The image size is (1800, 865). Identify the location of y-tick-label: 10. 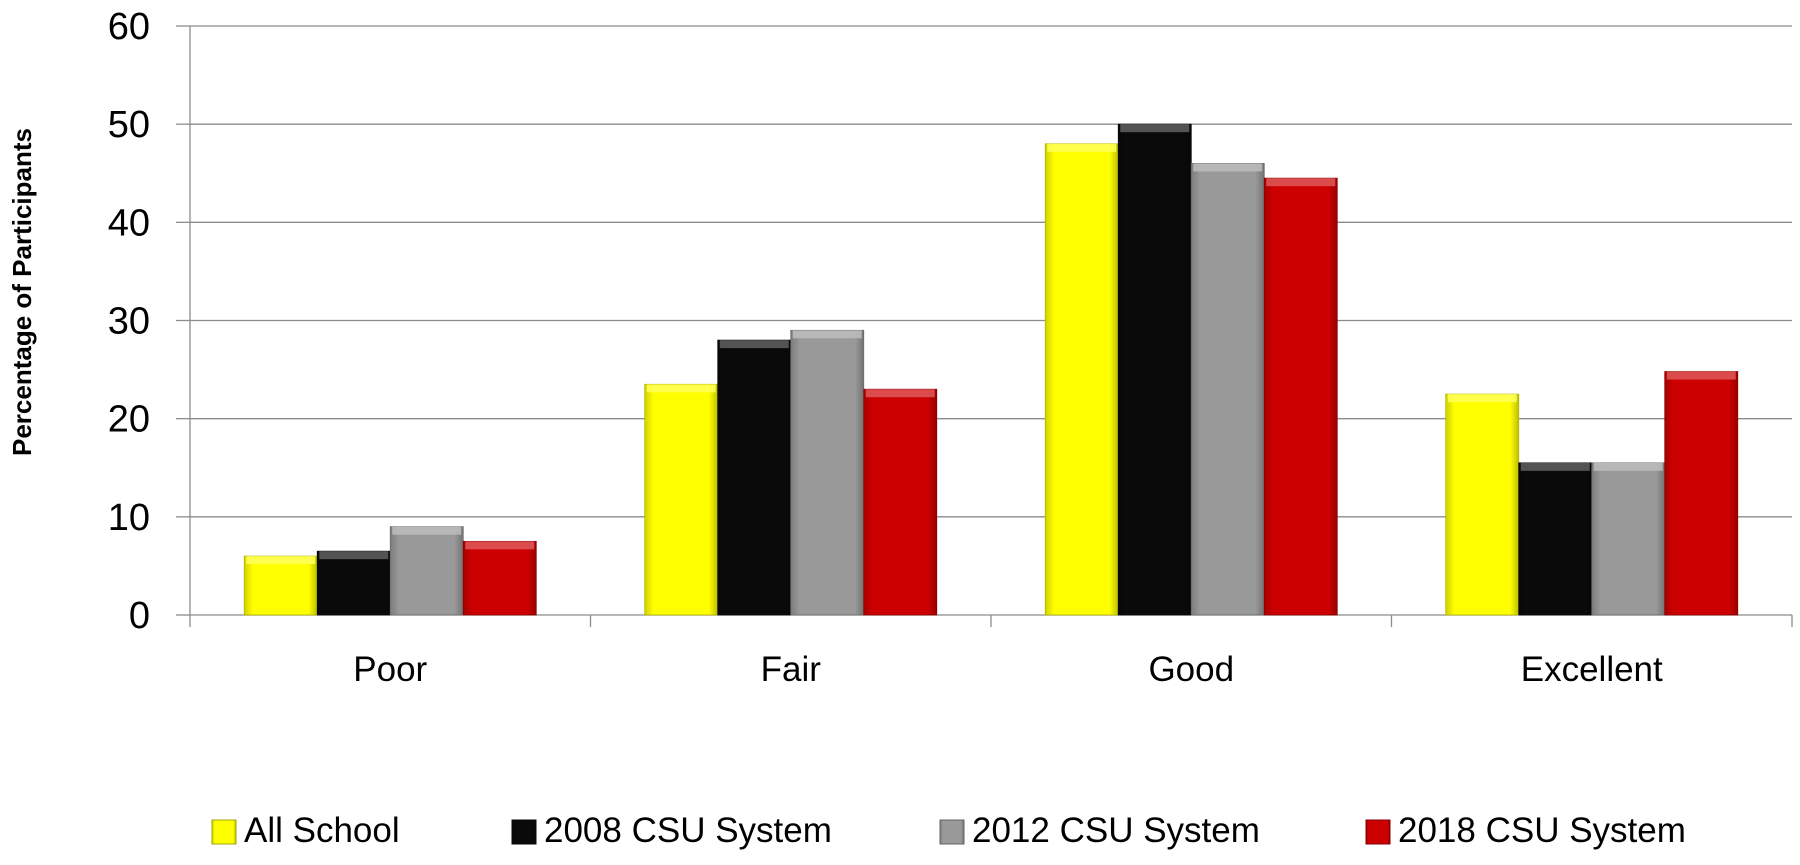
(129, 518).